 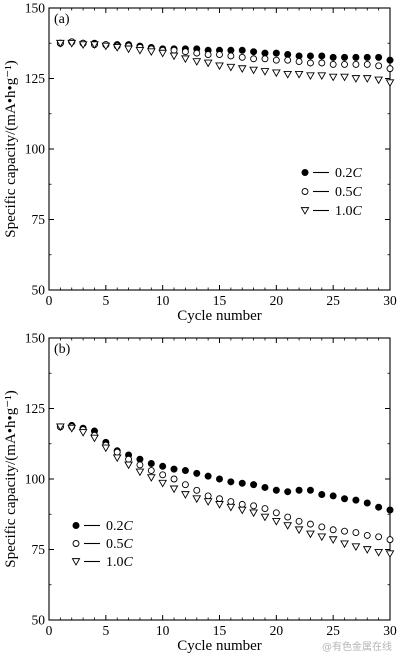 I want to click on legend: 0.2C 0.5C 1.0C, so click(x=331, y=192).